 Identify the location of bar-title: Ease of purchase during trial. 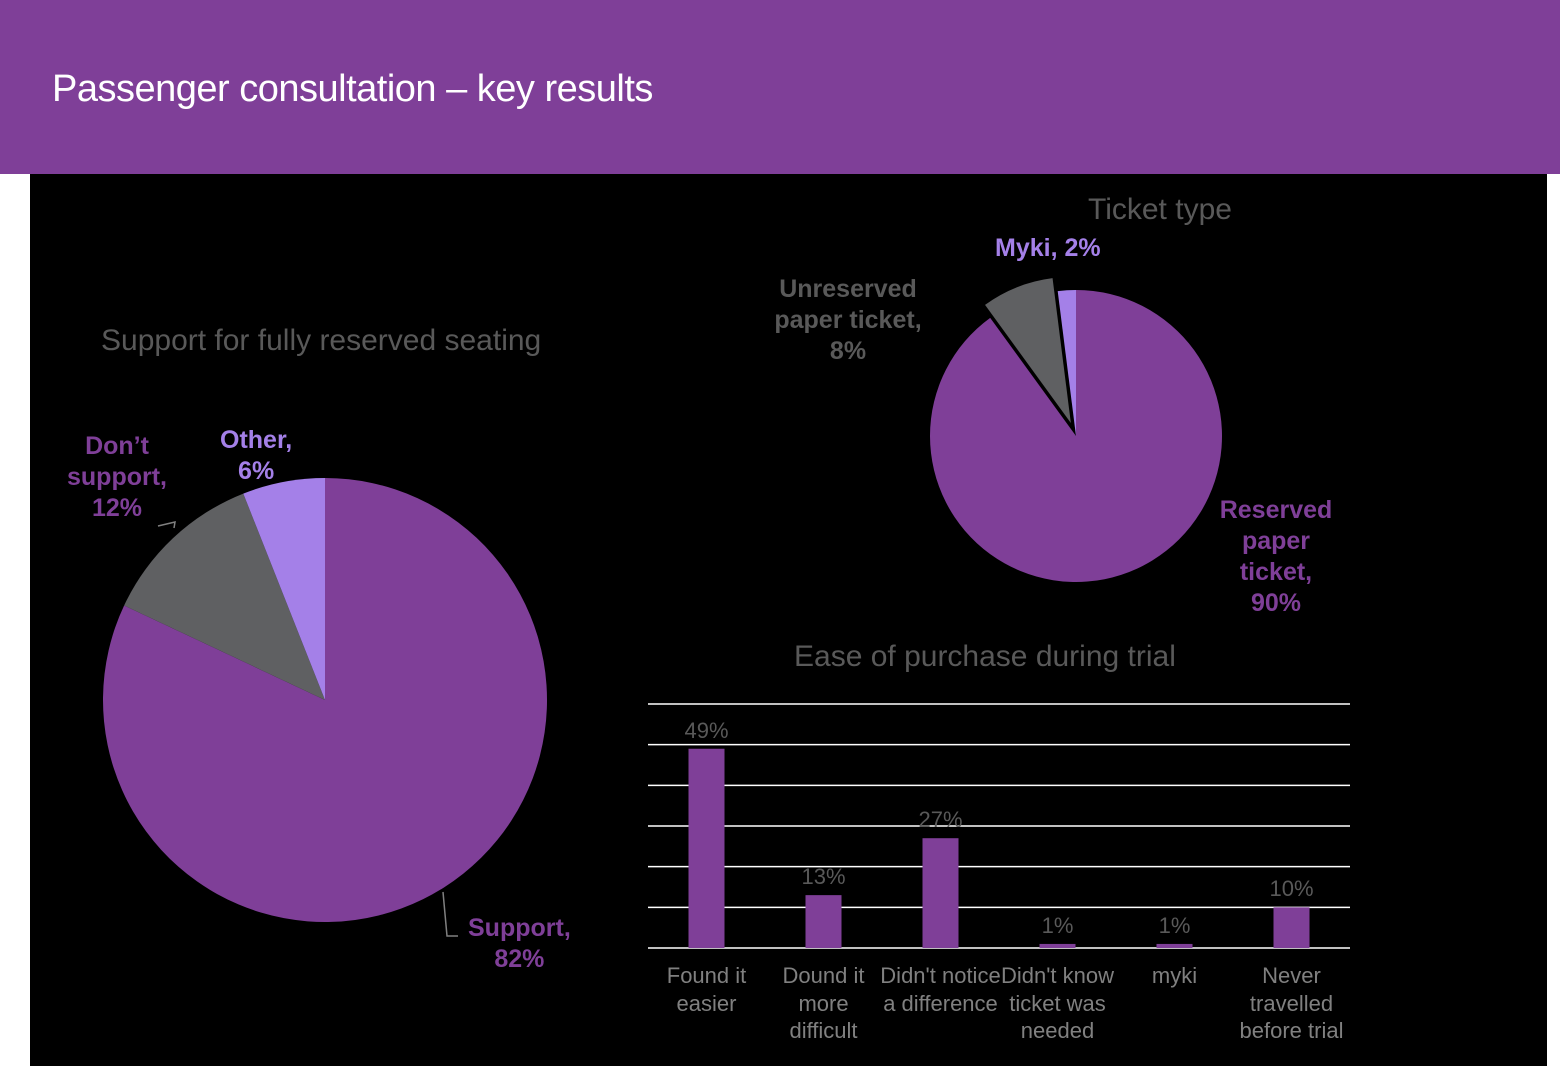
(985, 656).